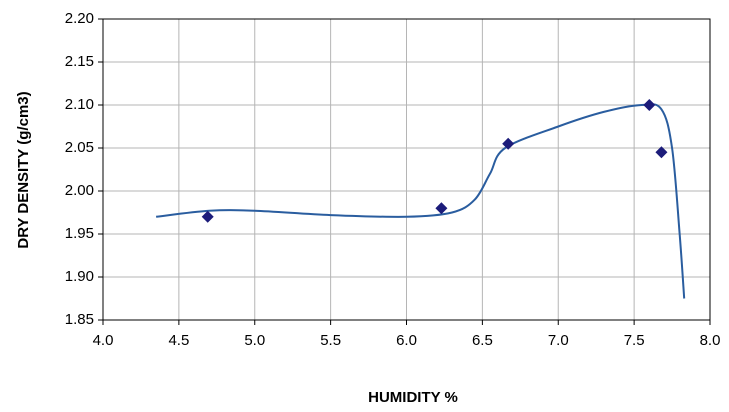 Image resolution: width=729 pixels, height=412 pixels. Describe the element at coordinates (79, 233) in the screenshot. I see `y-tick-label: 1.95` at that location.